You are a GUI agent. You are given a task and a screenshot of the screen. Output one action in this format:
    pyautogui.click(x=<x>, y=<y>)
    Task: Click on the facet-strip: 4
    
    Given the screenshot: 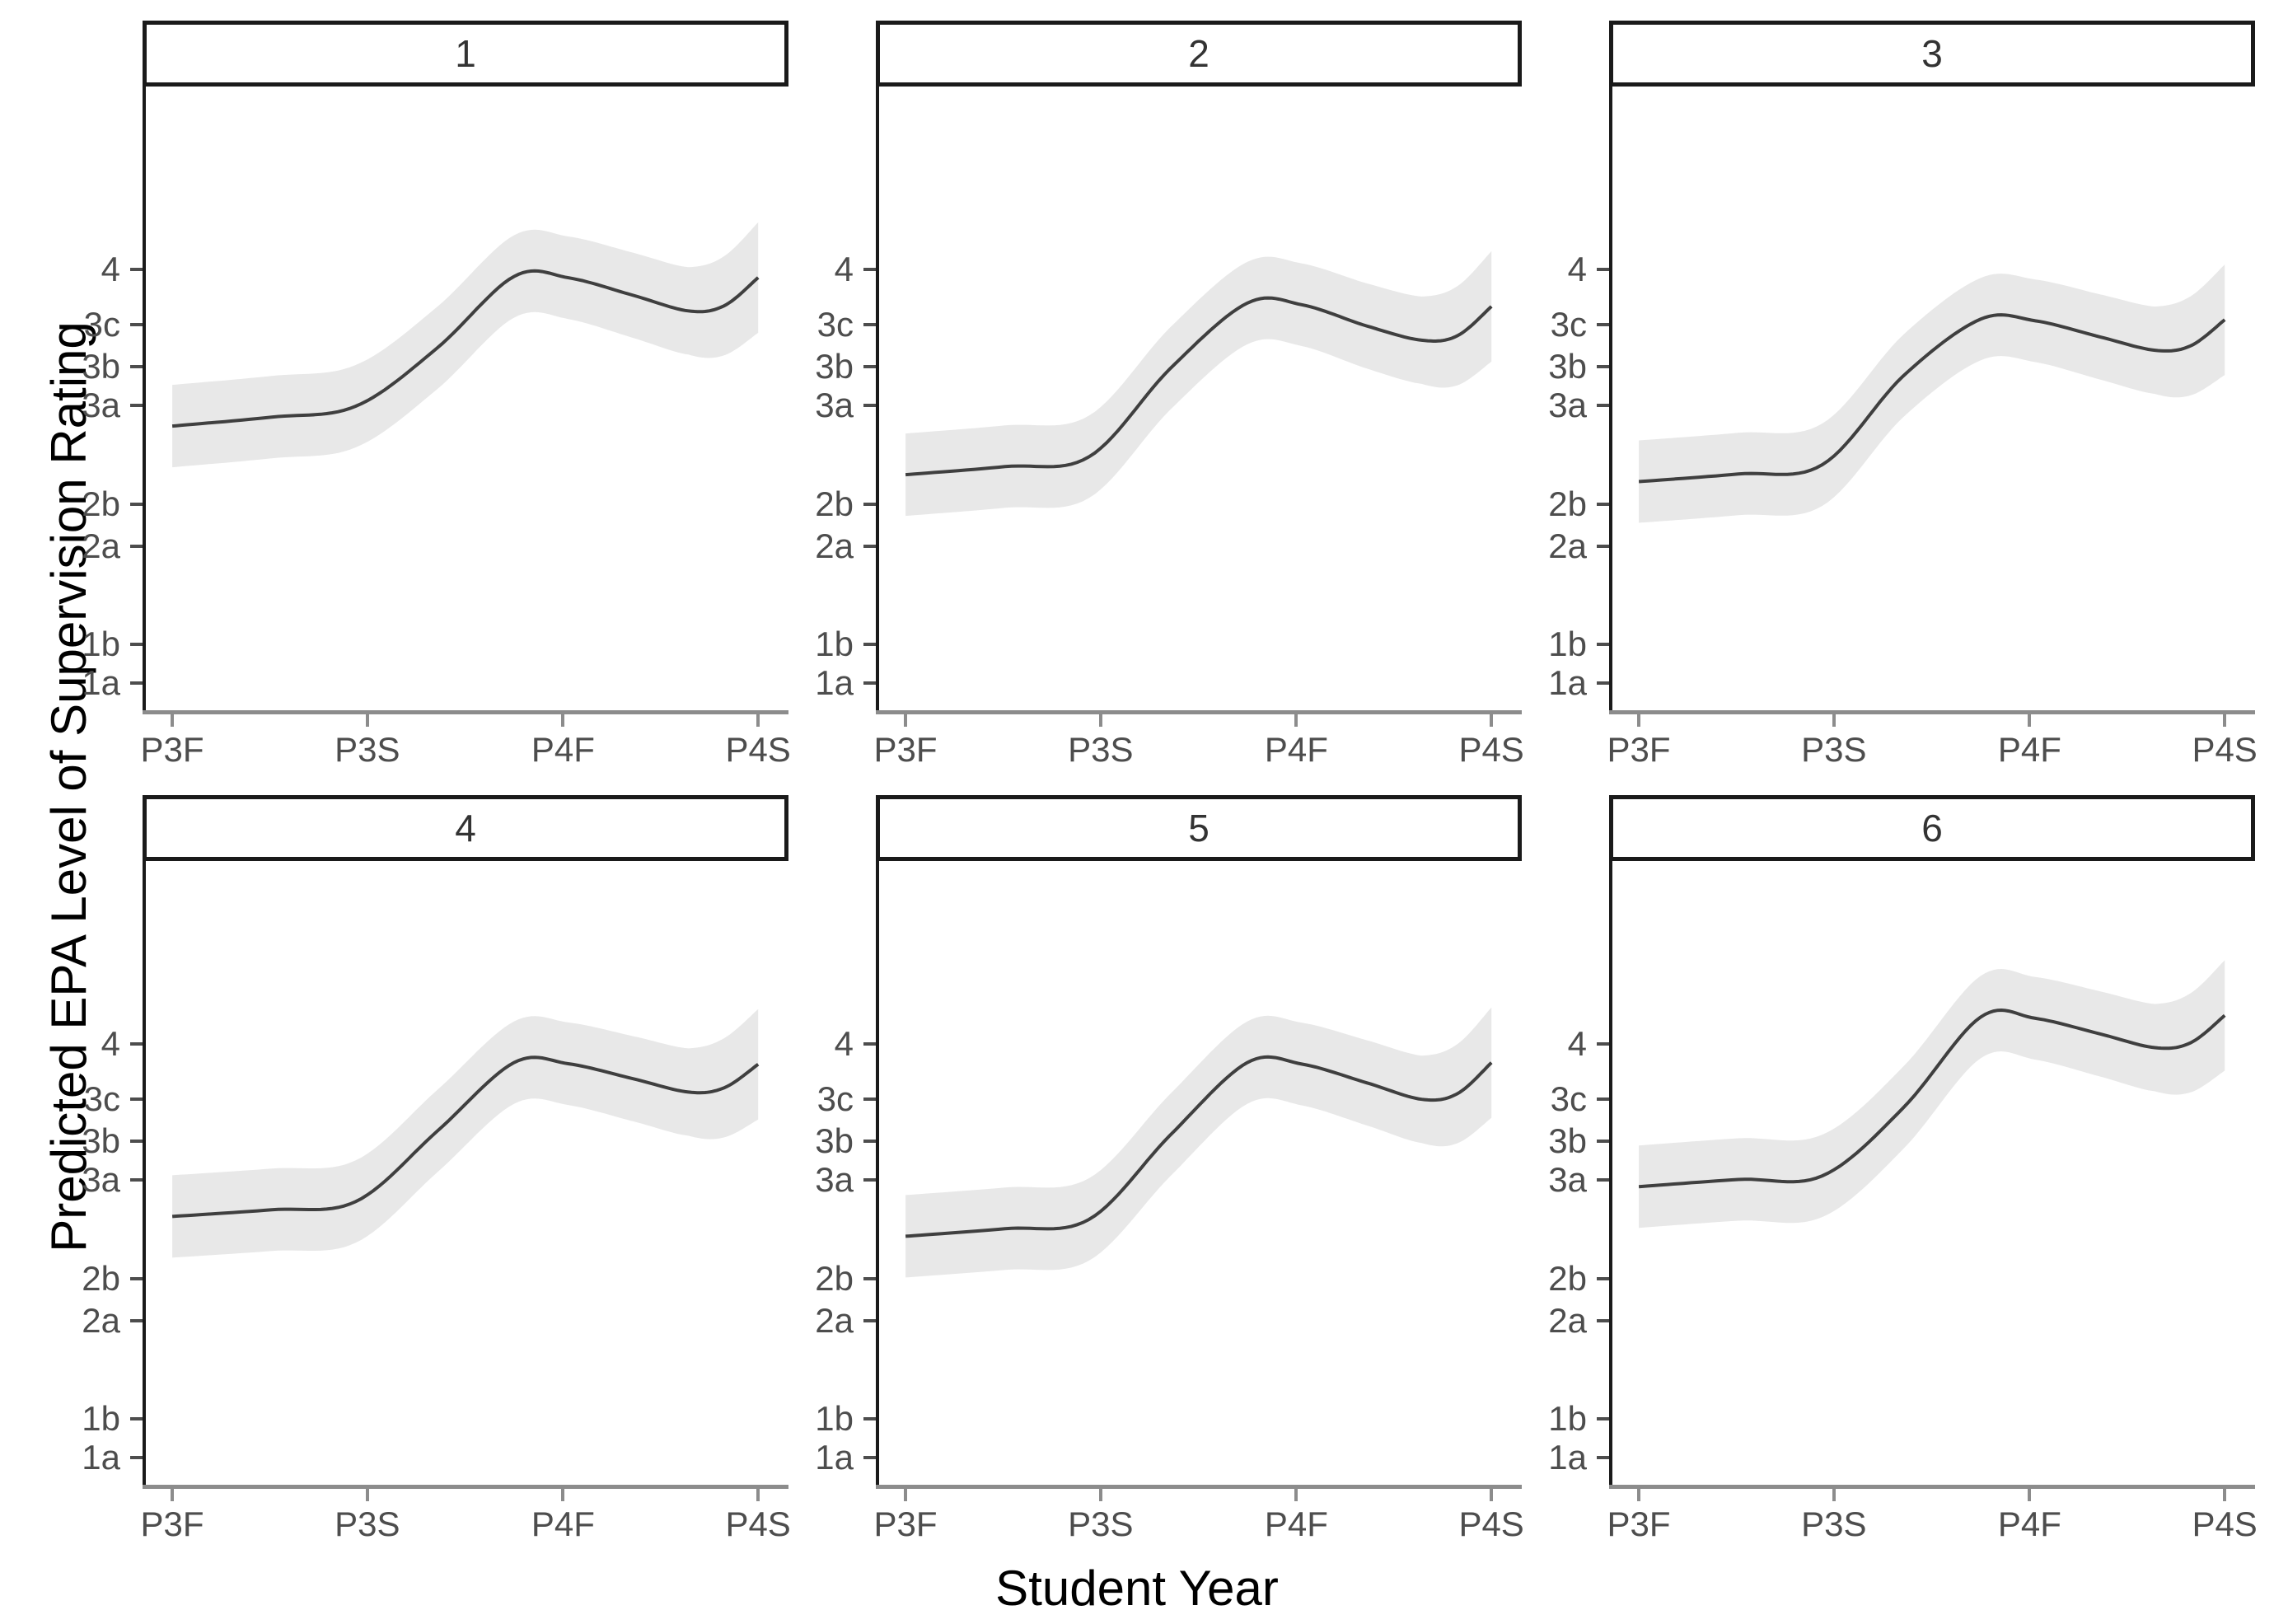 What is the action you would take?
    pyautogui.click(x=465, y=828)
    